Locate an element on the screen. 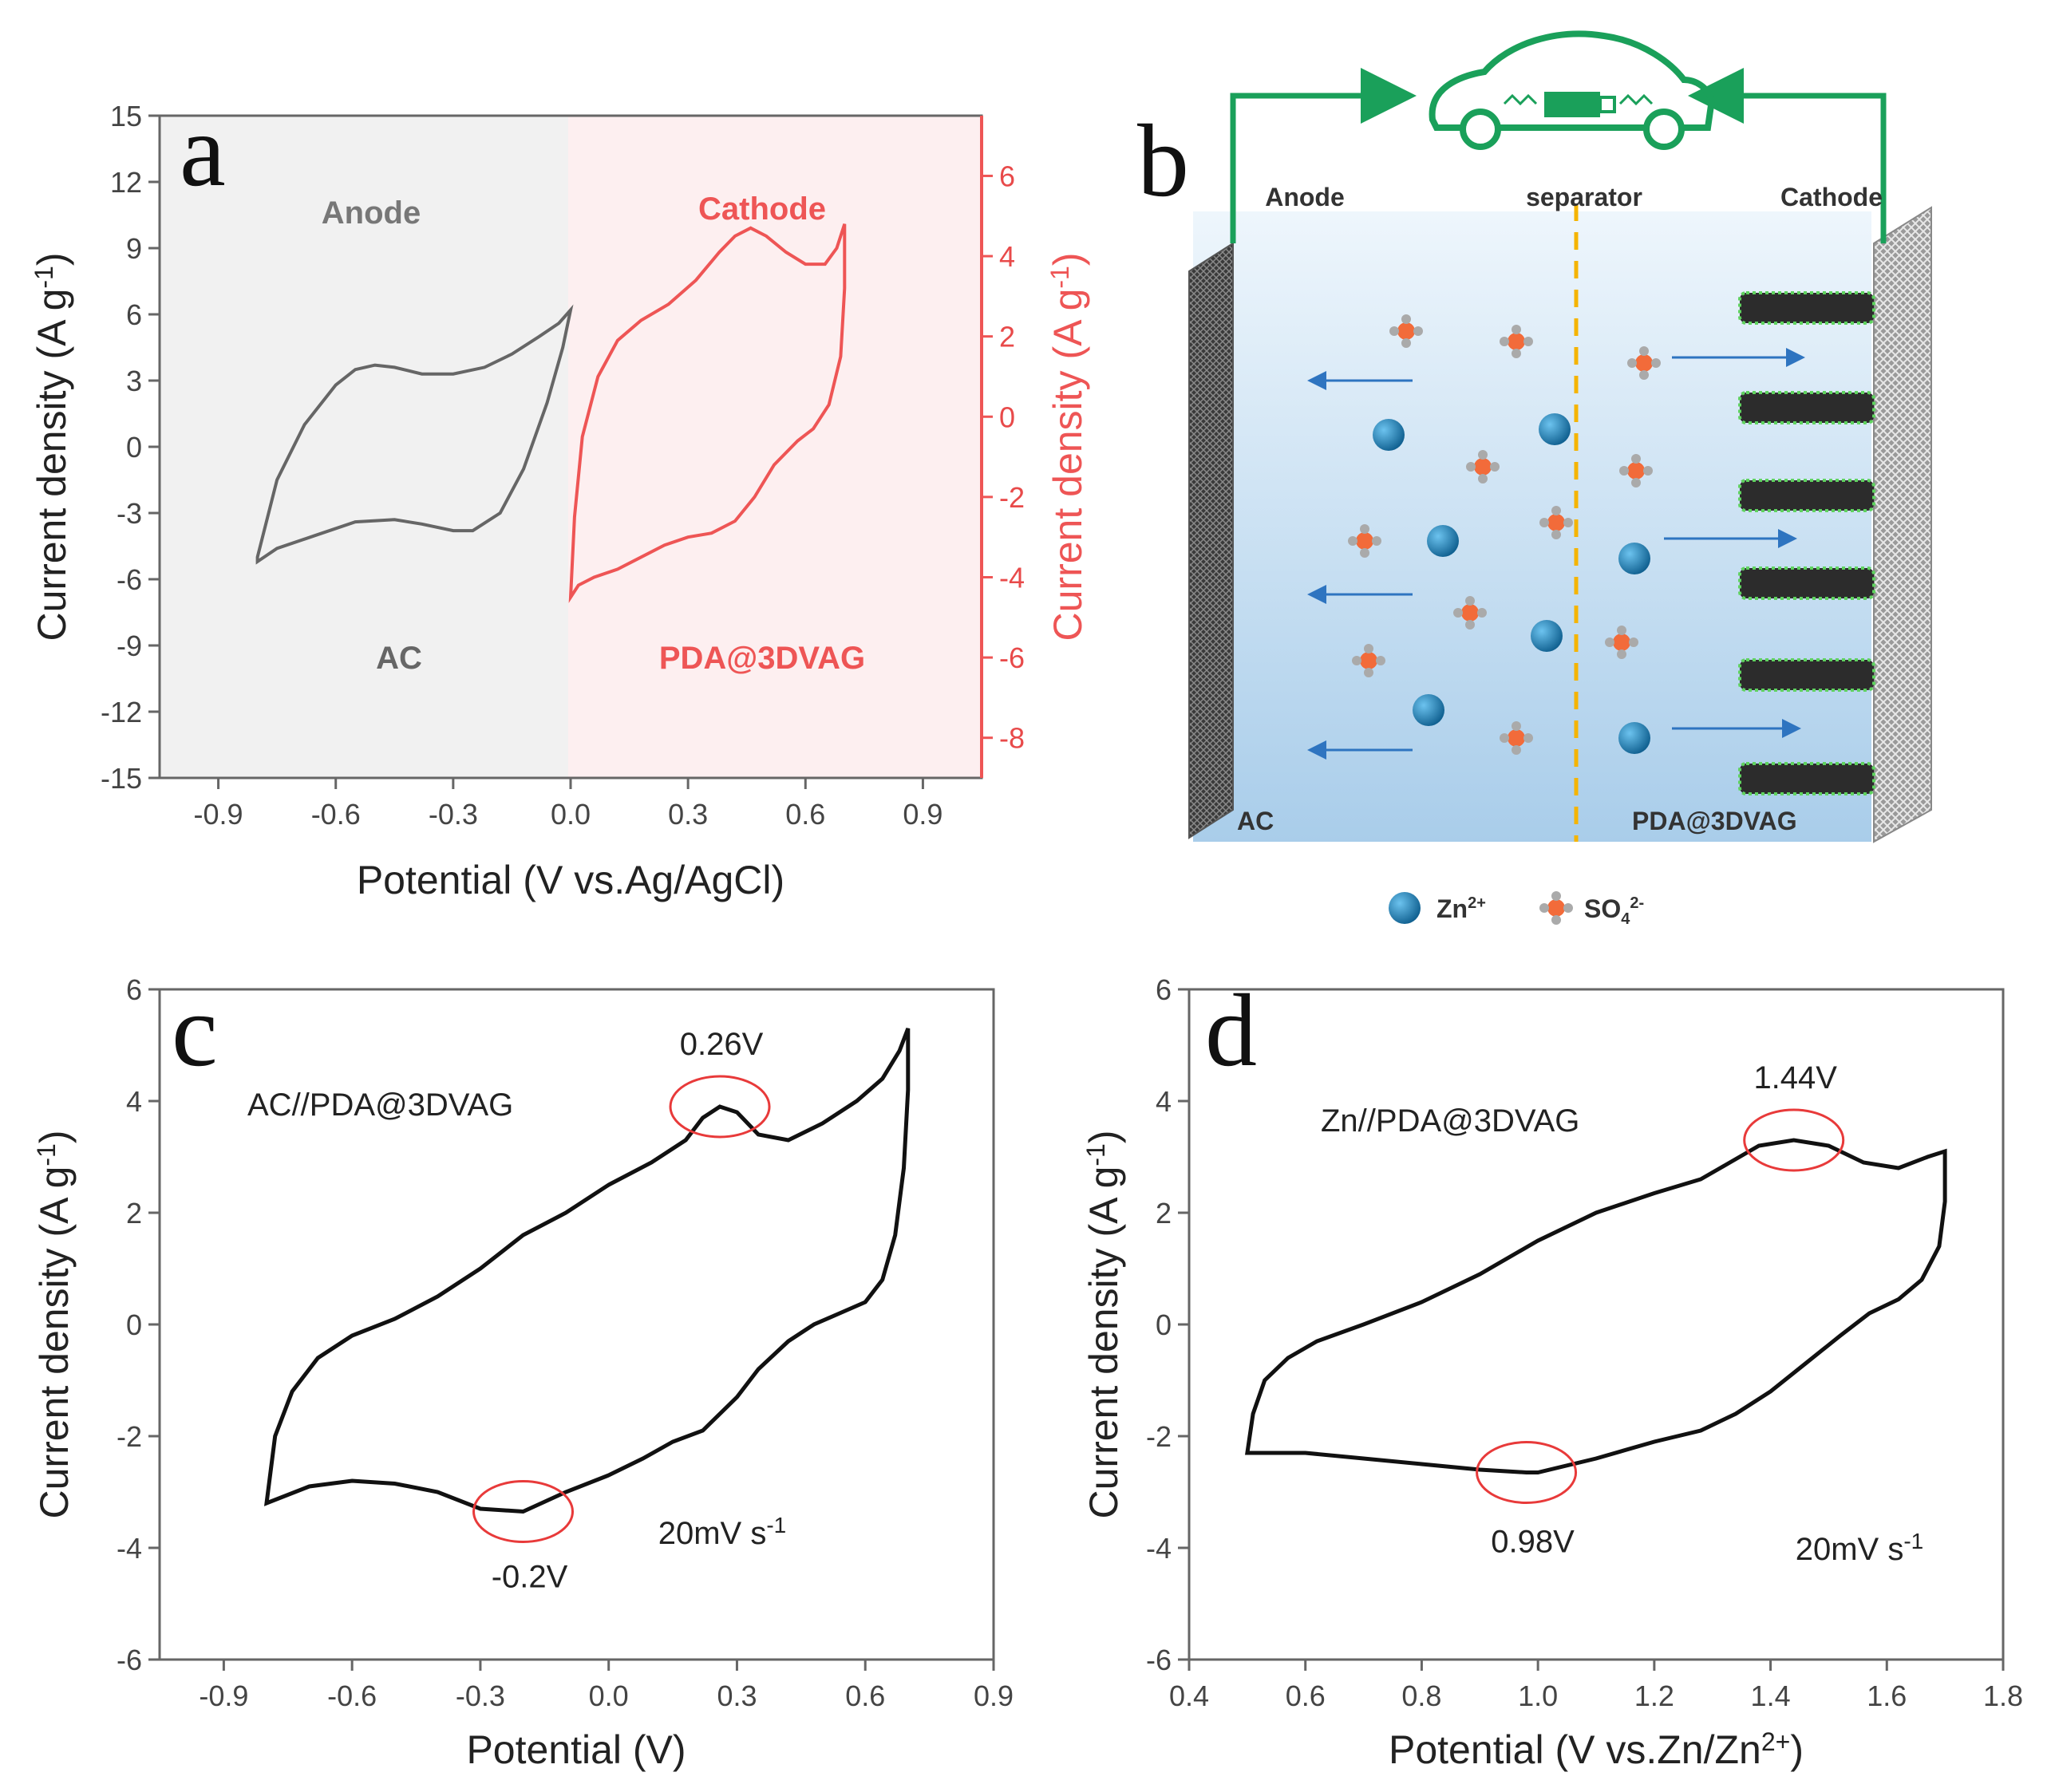 The width and height of the screenshot is (2051, 1792). y-tick-label: -15 is located at coordinates (122, 778).